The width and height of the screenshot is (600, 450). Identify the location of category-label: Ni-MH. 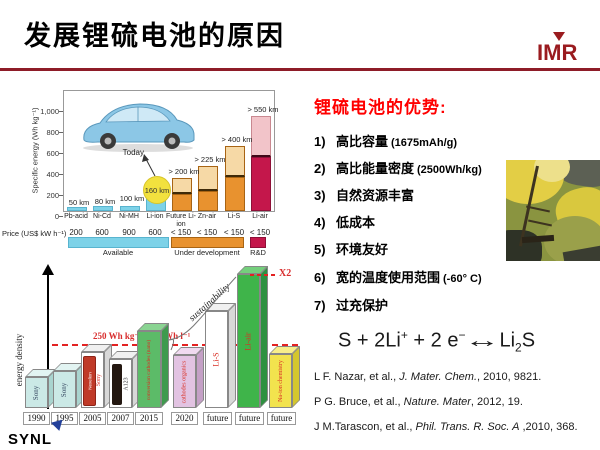
(129, 216).